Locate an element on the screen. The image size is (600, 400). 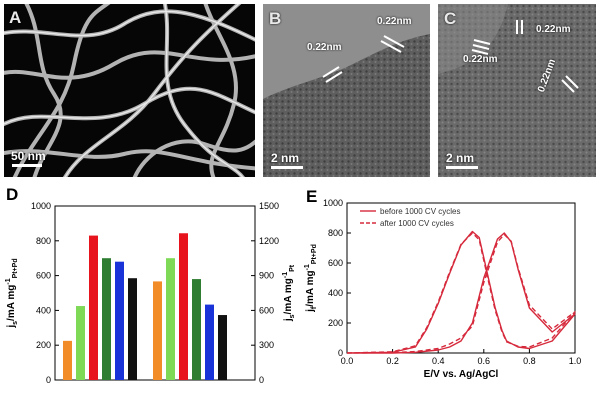
right-axis-label: js/mA mg-1Pt is located at coordinates (289, 293).